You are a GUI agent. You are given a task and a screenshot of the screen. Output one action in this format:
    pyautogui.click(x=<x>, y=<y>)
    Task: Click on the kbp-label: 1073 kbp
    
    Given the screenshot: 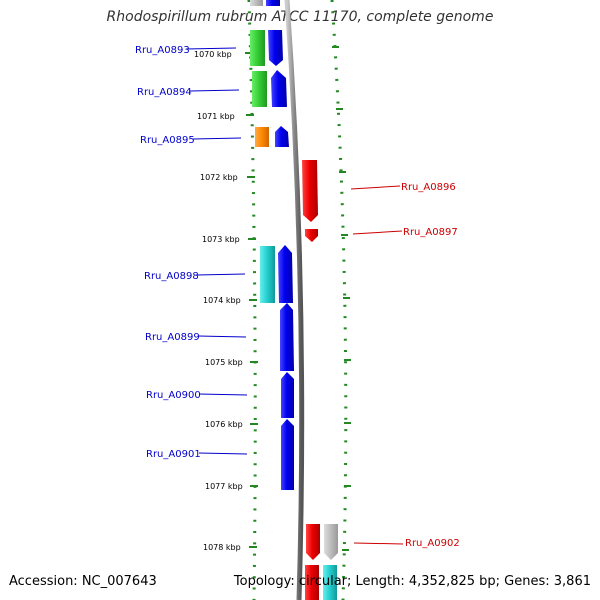 What is the action you would take?
    pyautogui.click(x=221, y=239)
    